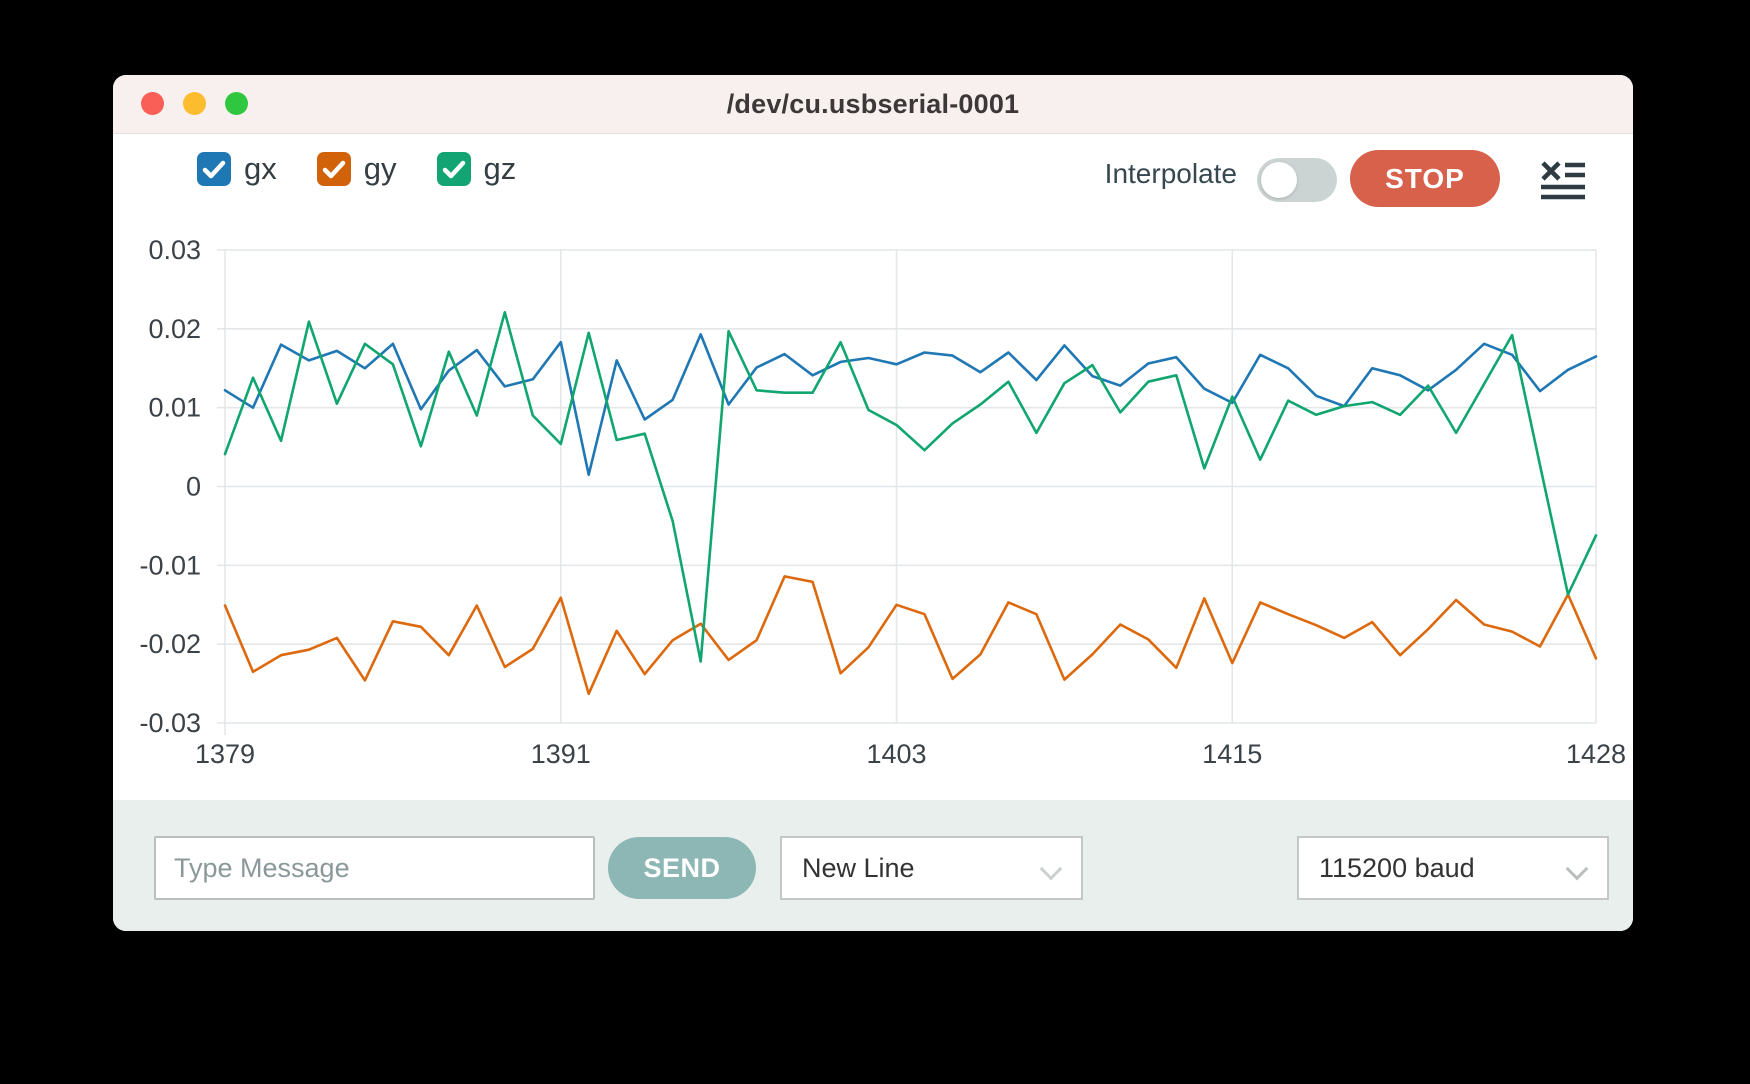 The width and height of the screenshot is (1750, 1084). I want to click on toolbar: gx gy gz Interpolate STOP, so click(873, 184).